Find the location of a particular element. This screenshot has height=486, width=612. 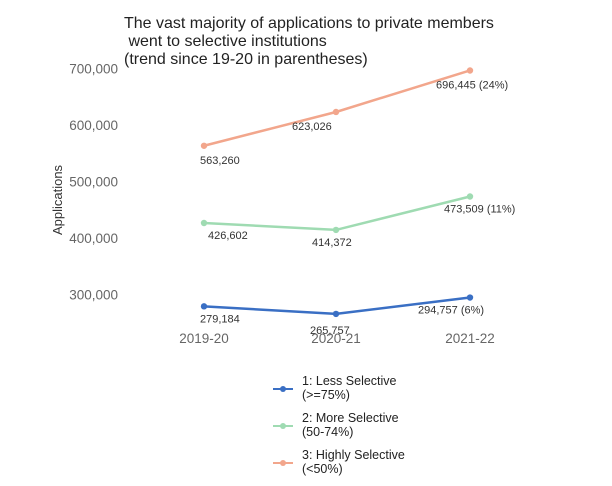

data-label: 623,026 is located at coordinates (312, 127).